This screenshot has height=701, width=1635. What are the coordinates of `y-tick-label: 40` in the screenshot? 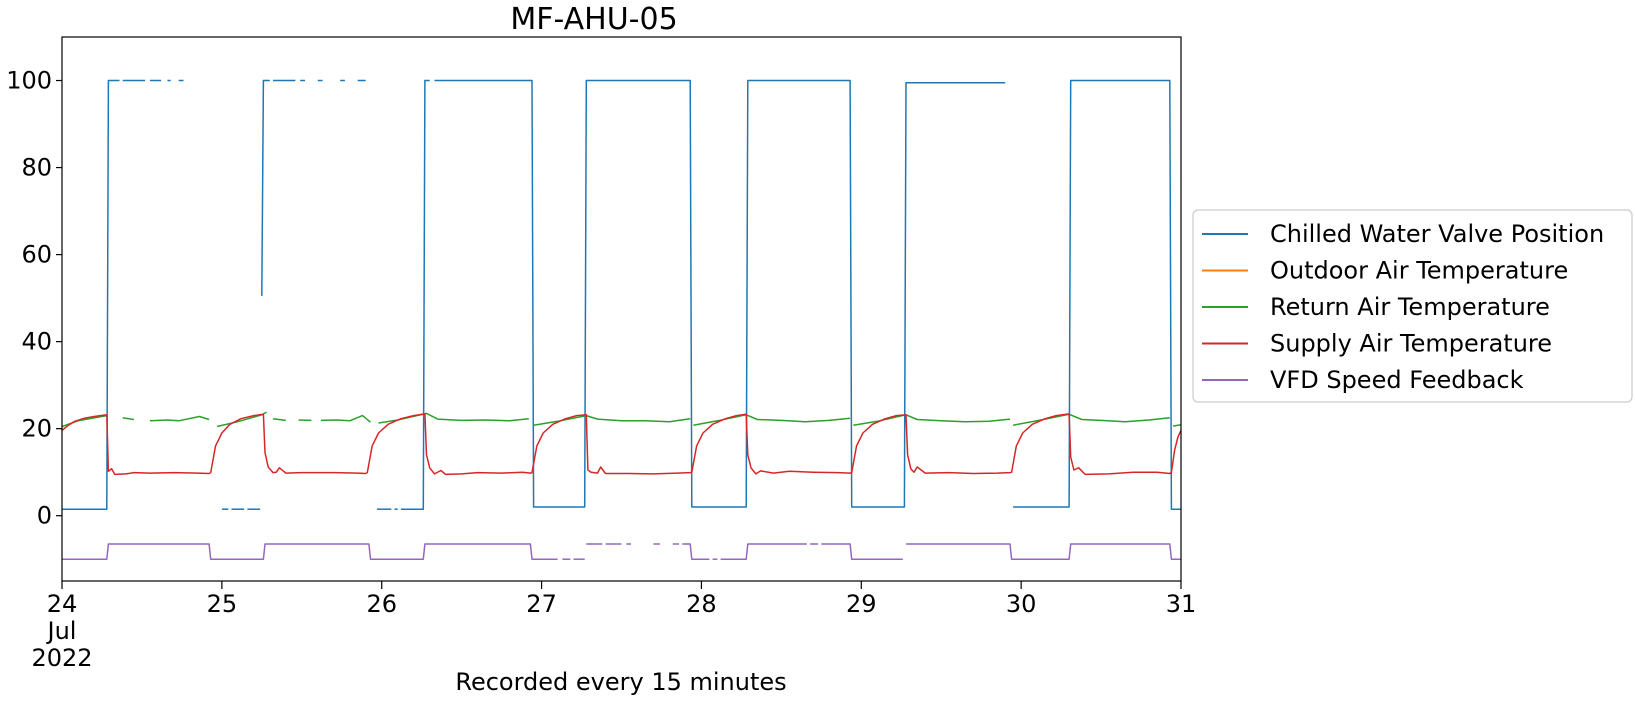 It's located at (36, 342).